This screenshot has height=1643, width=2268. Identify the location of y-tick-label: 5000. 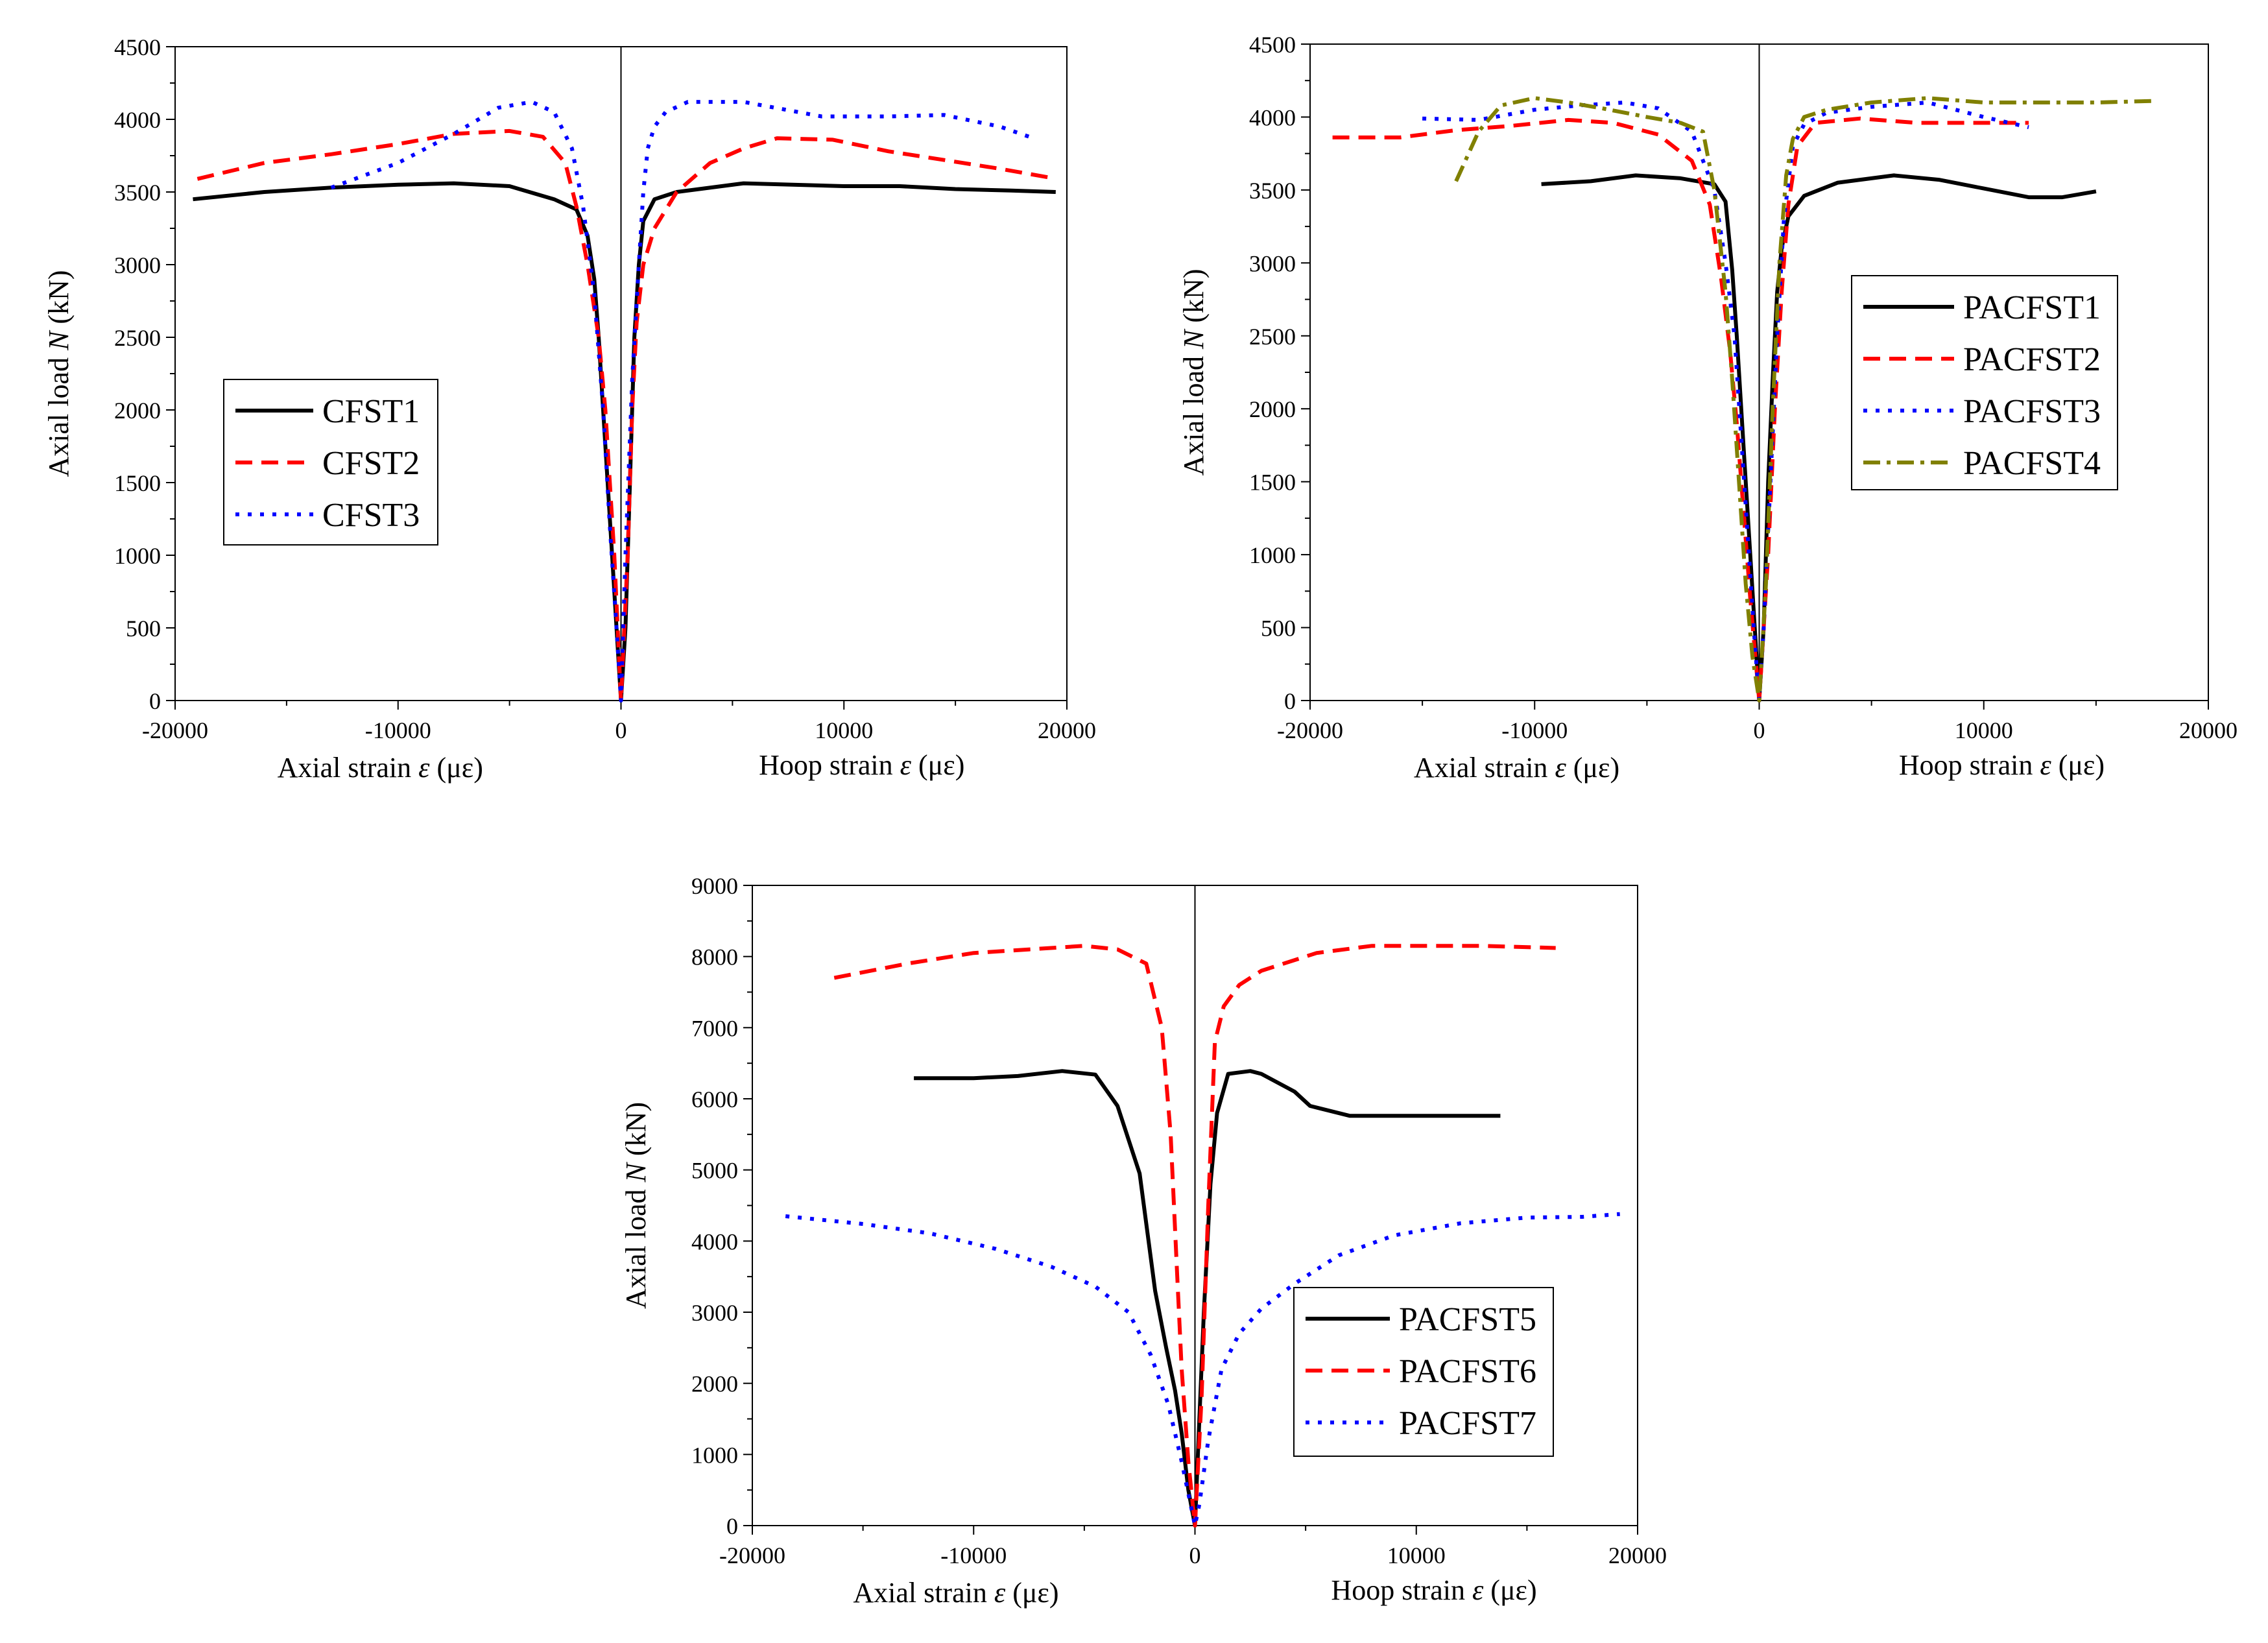
(714, 1171).